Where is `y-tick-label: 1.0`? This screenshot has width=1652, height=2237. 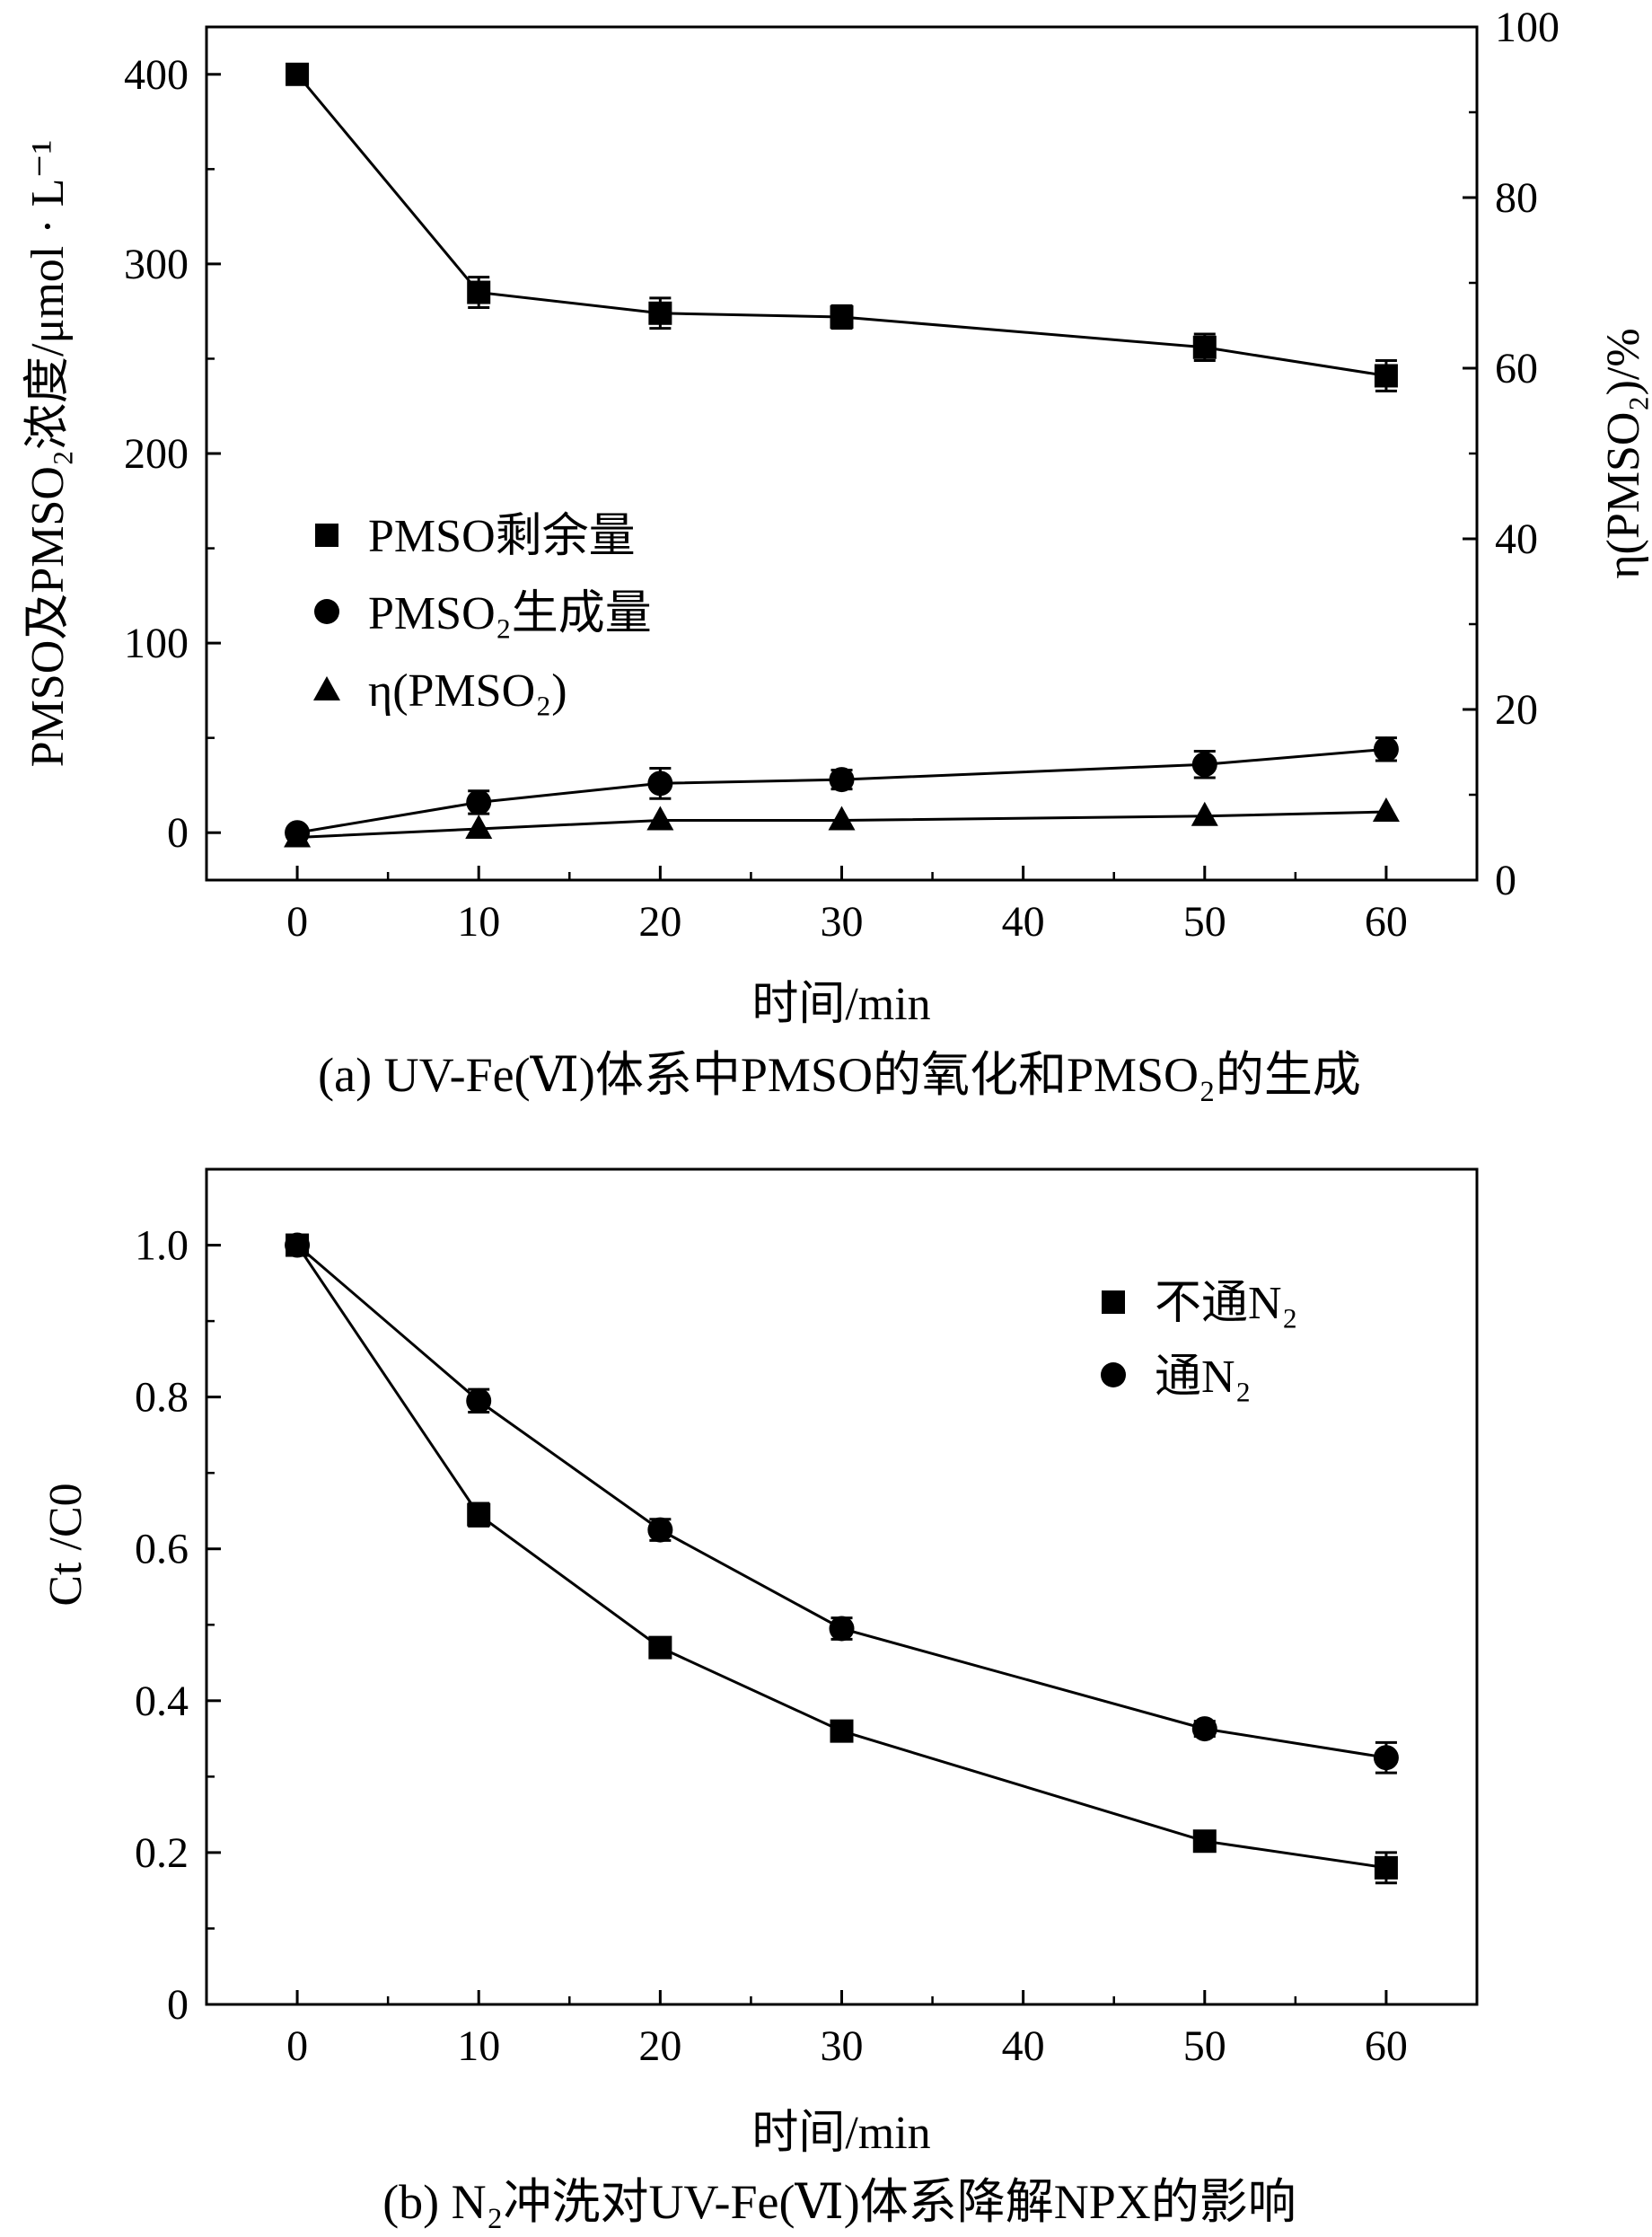
y-tick-label: 1.0 is located at coordinates (162, 1246).